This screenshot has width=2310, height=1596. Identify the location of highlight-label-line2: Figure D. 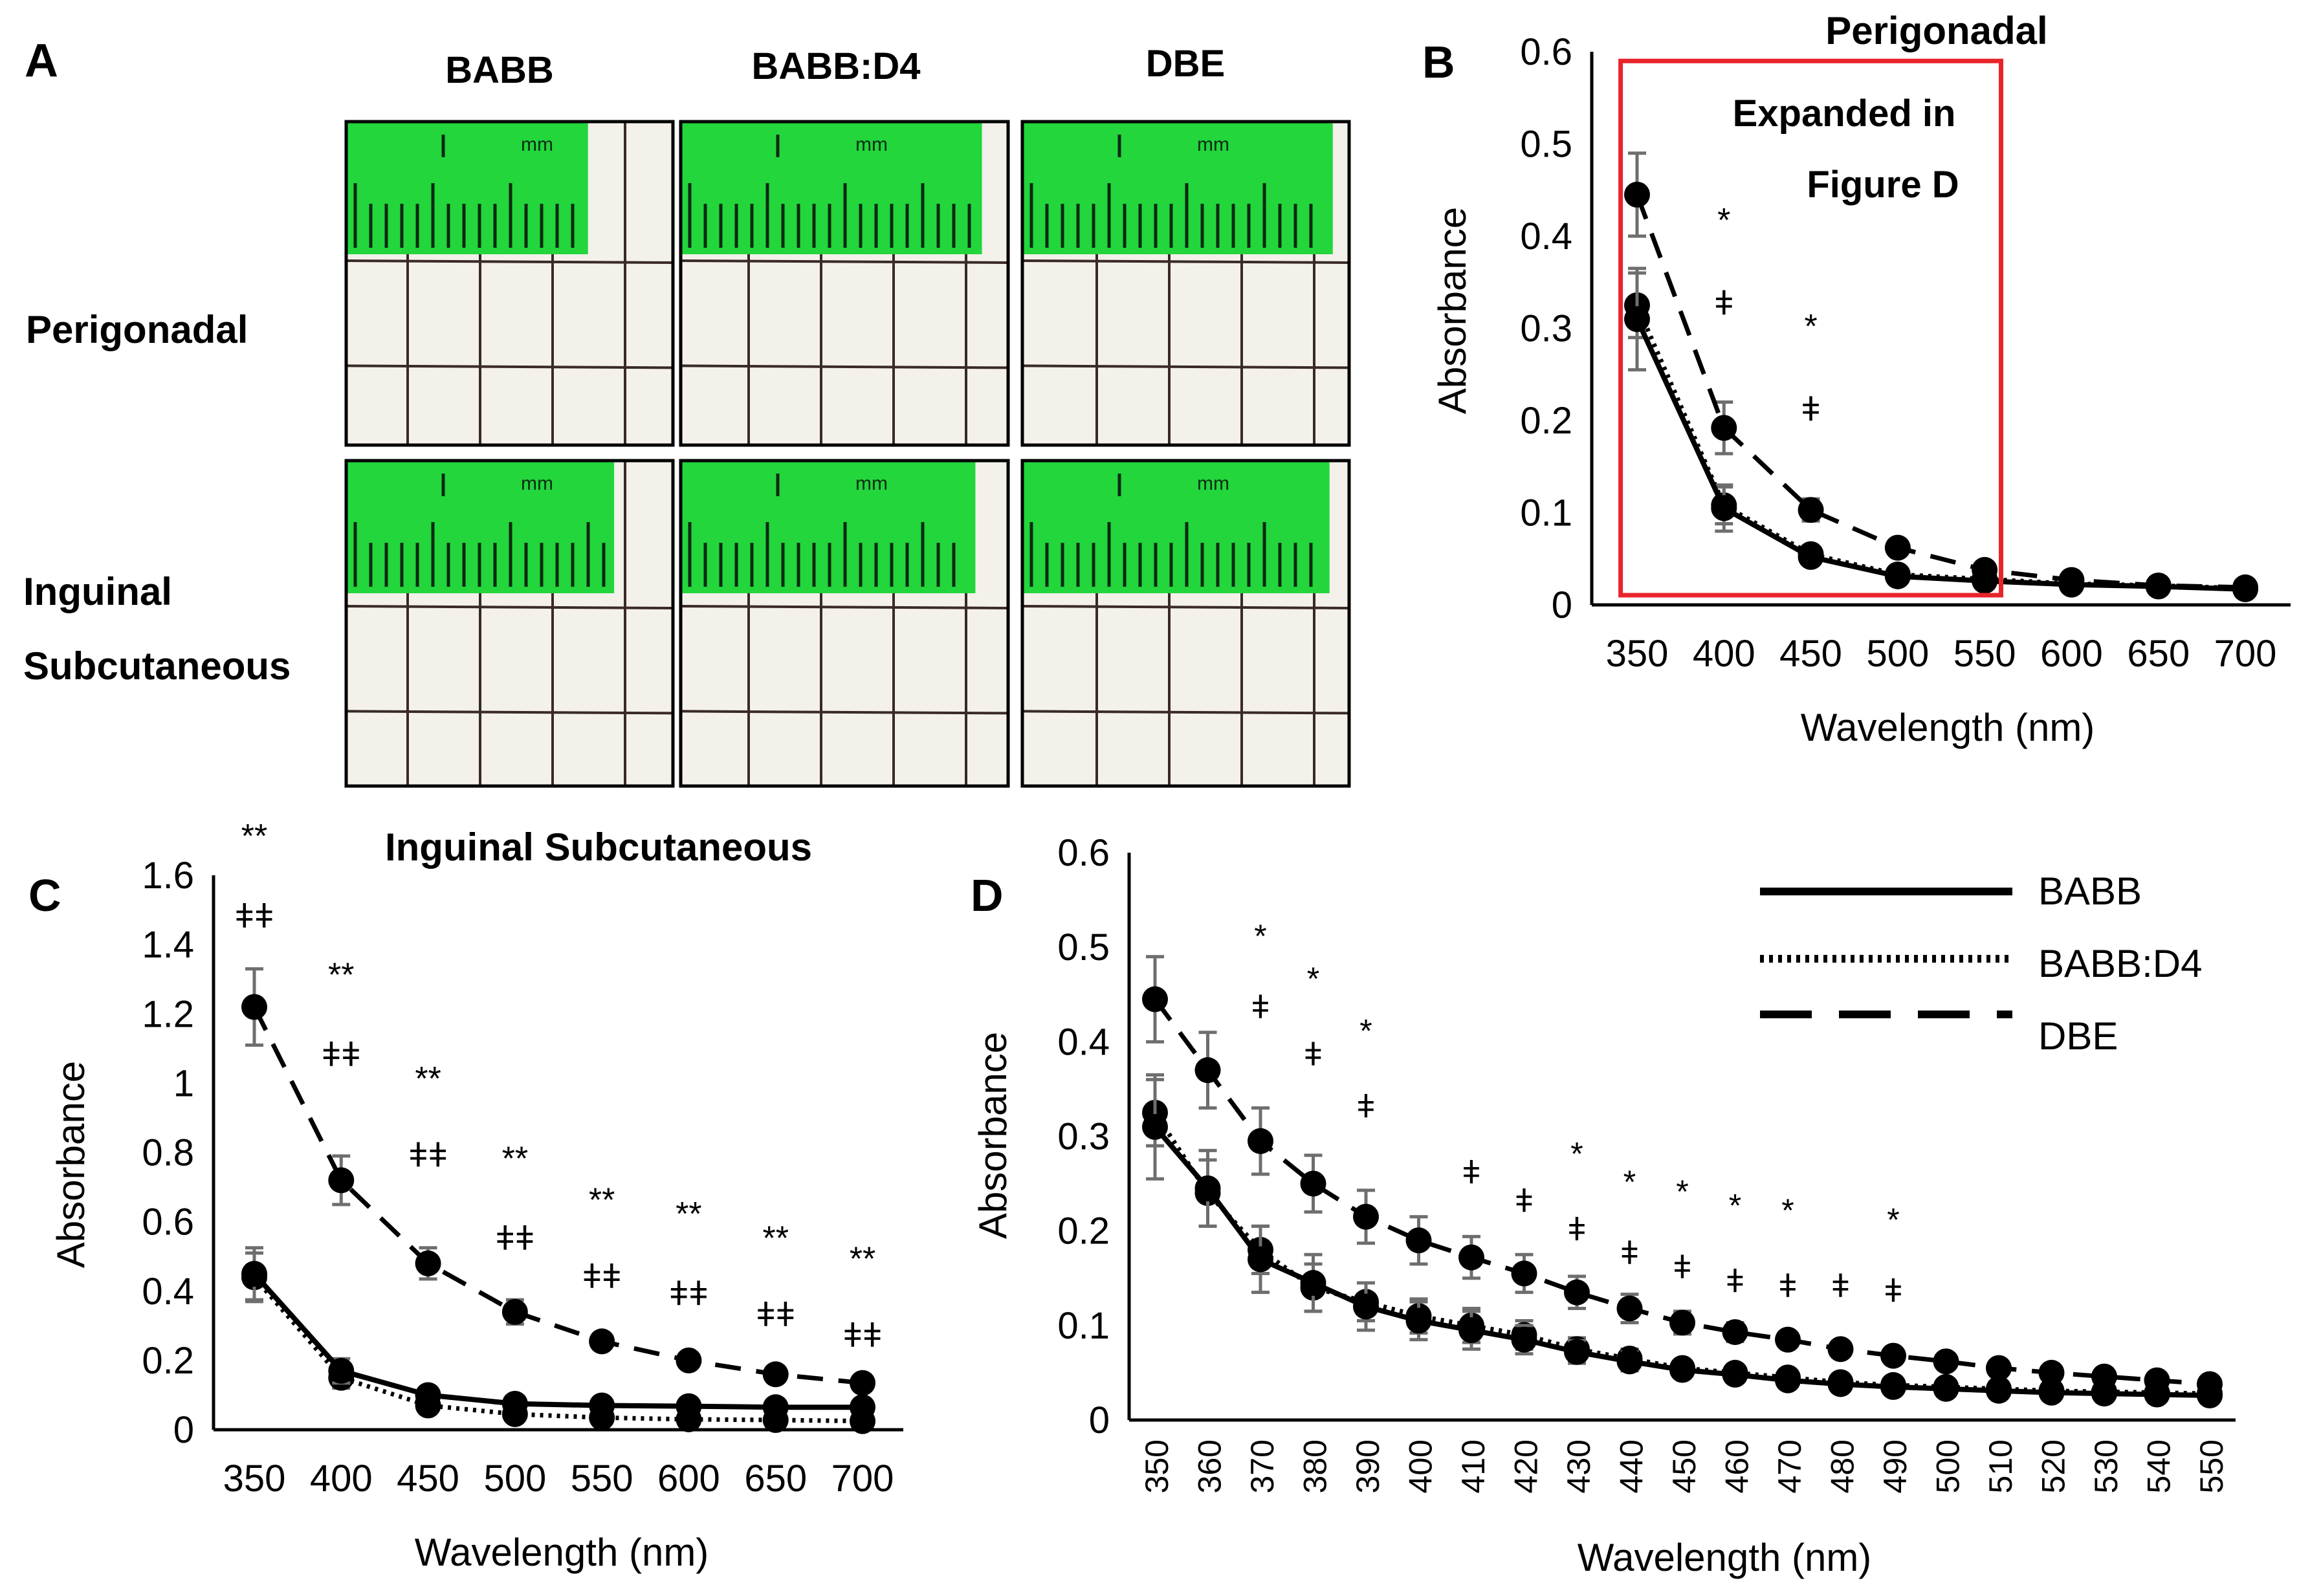
(1883, 185).